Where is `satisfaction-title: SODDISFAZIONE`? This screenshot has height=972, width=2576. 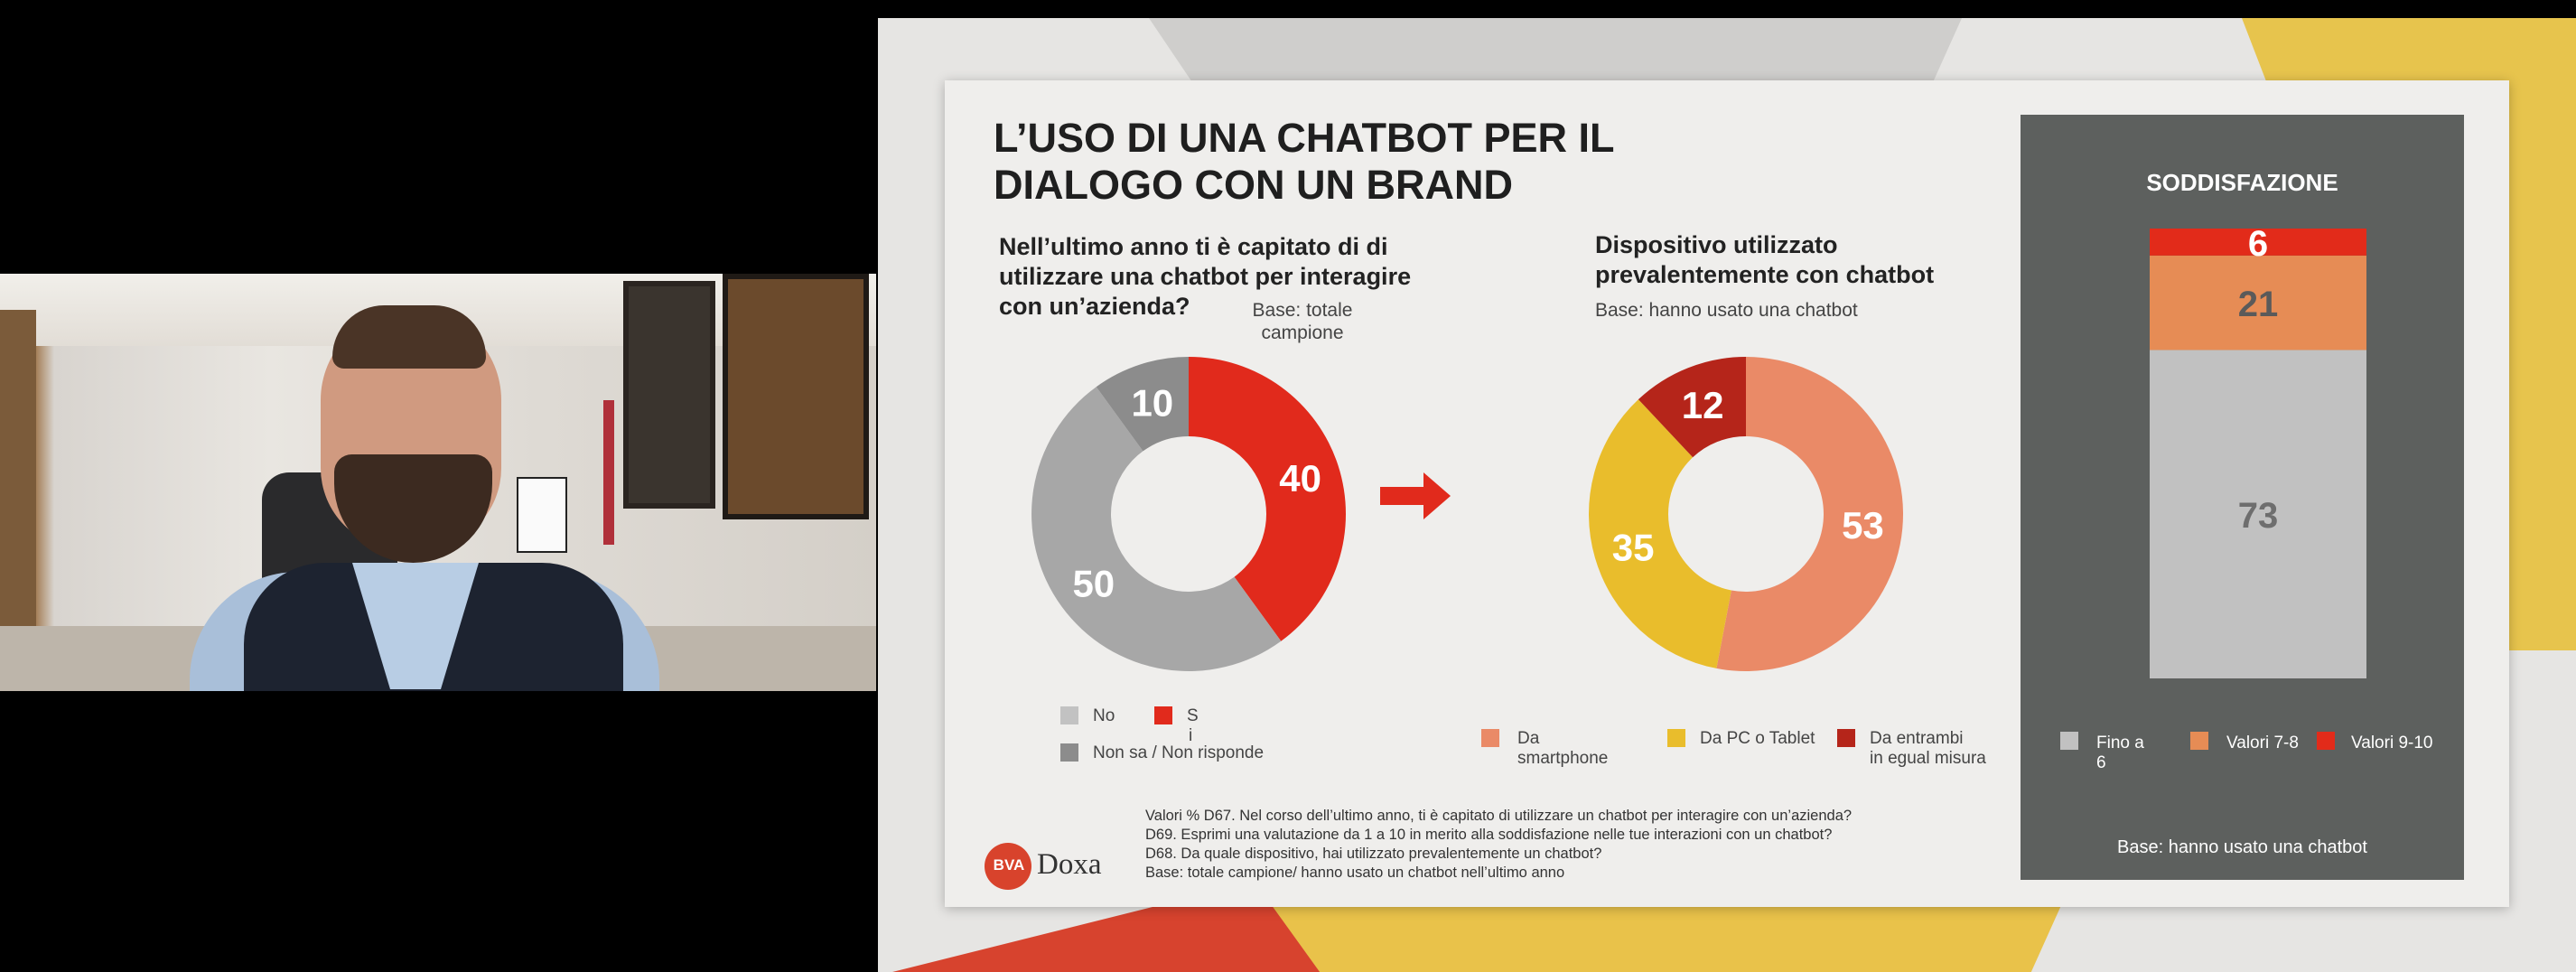
satisfaction-title: SODDISFAZIONE is located at coordinates (2242, 182).